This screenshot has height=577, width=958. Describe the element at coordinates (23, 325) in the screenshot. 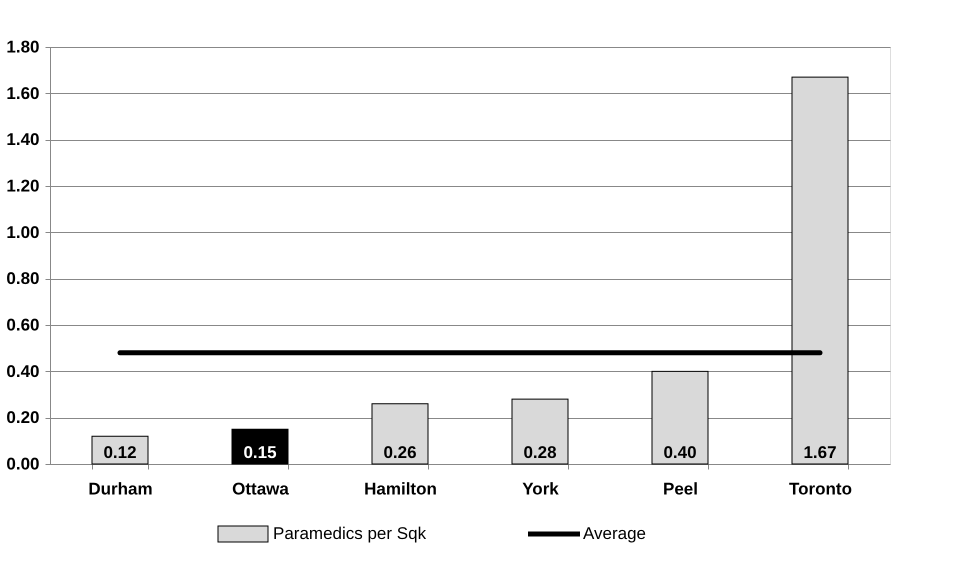

I see `y-tick-label: 0.60` at that location.